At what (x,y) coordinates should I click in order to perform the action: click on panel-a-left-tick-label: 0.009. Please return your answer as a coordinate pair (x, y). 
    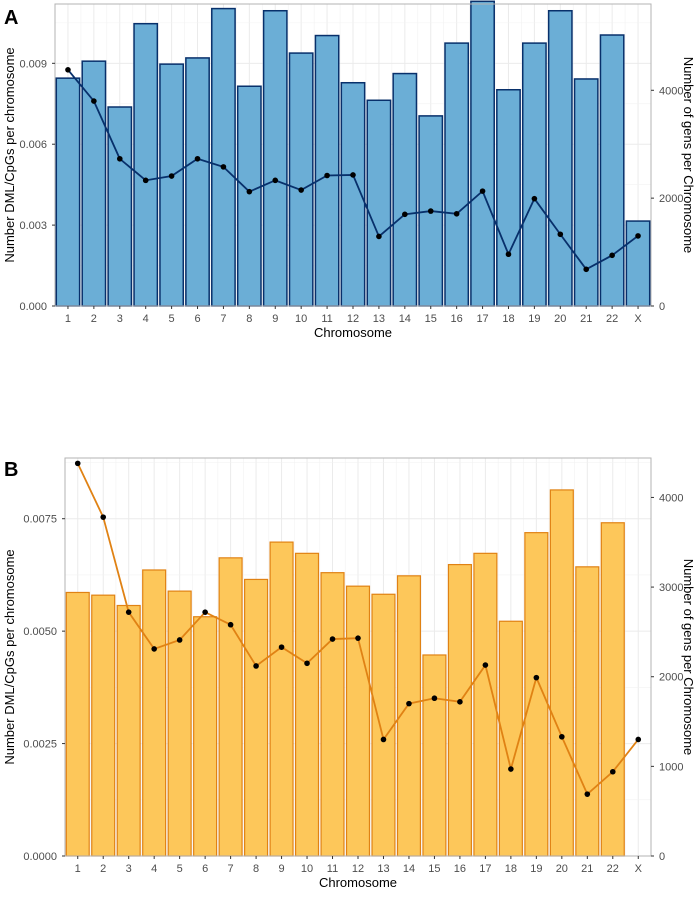
    Looking at the image, I should click on (33, 64).